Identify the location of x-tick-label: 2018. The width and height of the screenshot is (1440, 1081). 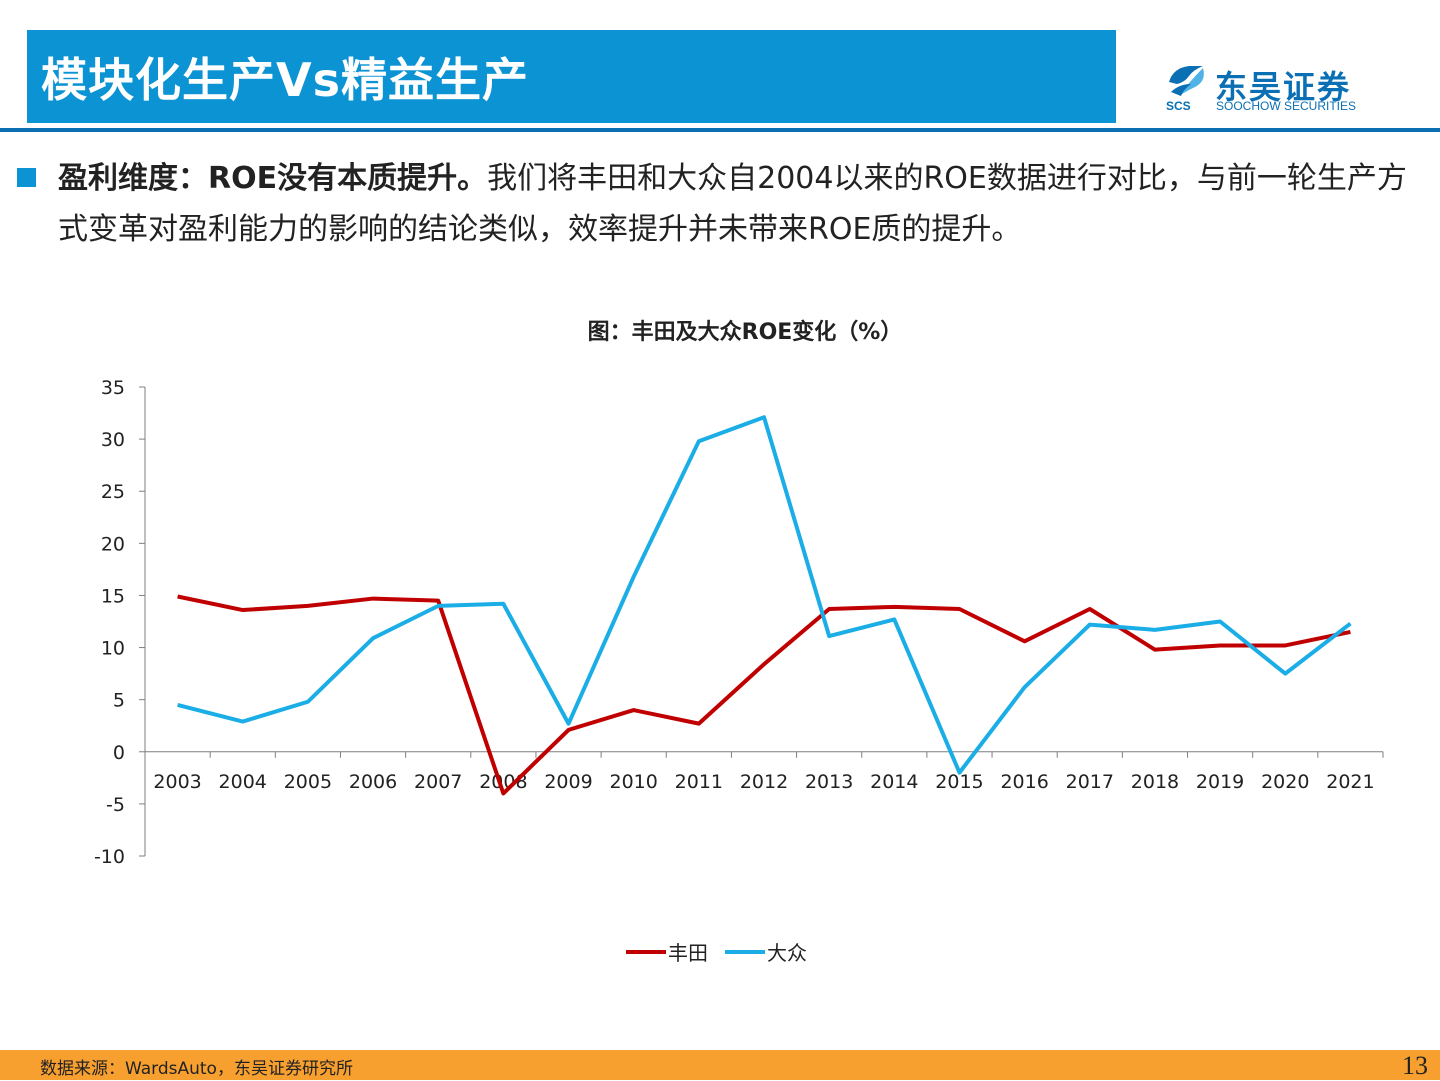
(1155, 782).